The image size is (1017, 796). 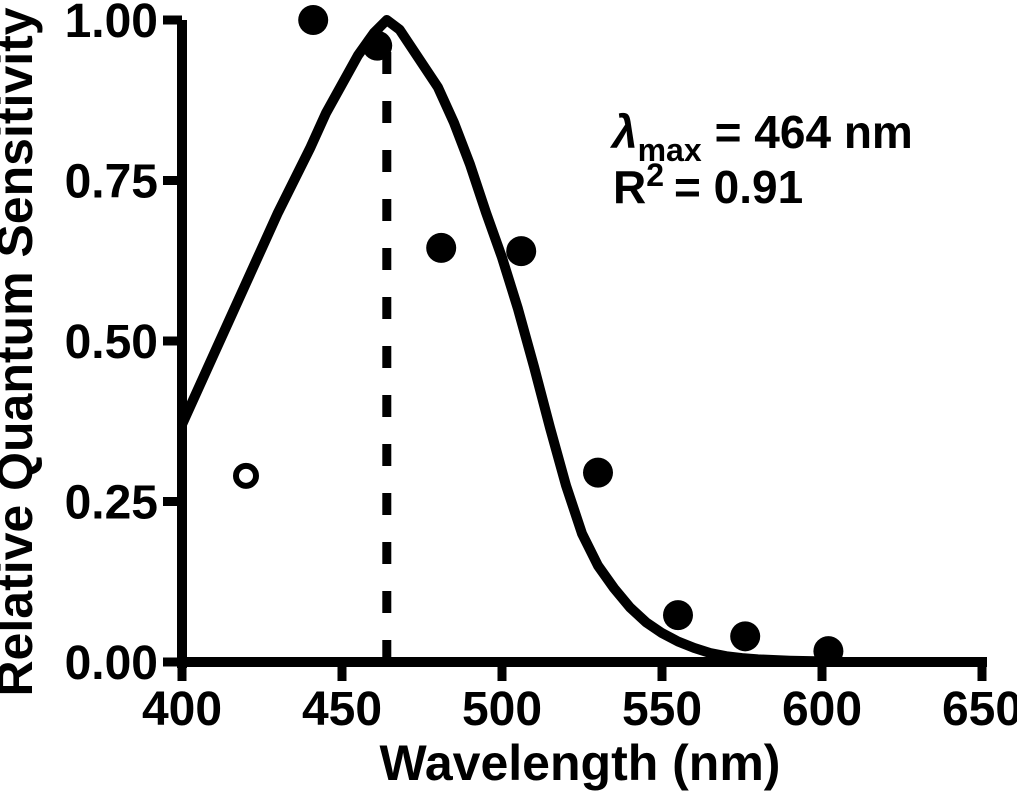 What do you see at coordinates (979, 709) in the screenshot?
I see `x-tick-label-650: 650` at bounding box center [979, 709].